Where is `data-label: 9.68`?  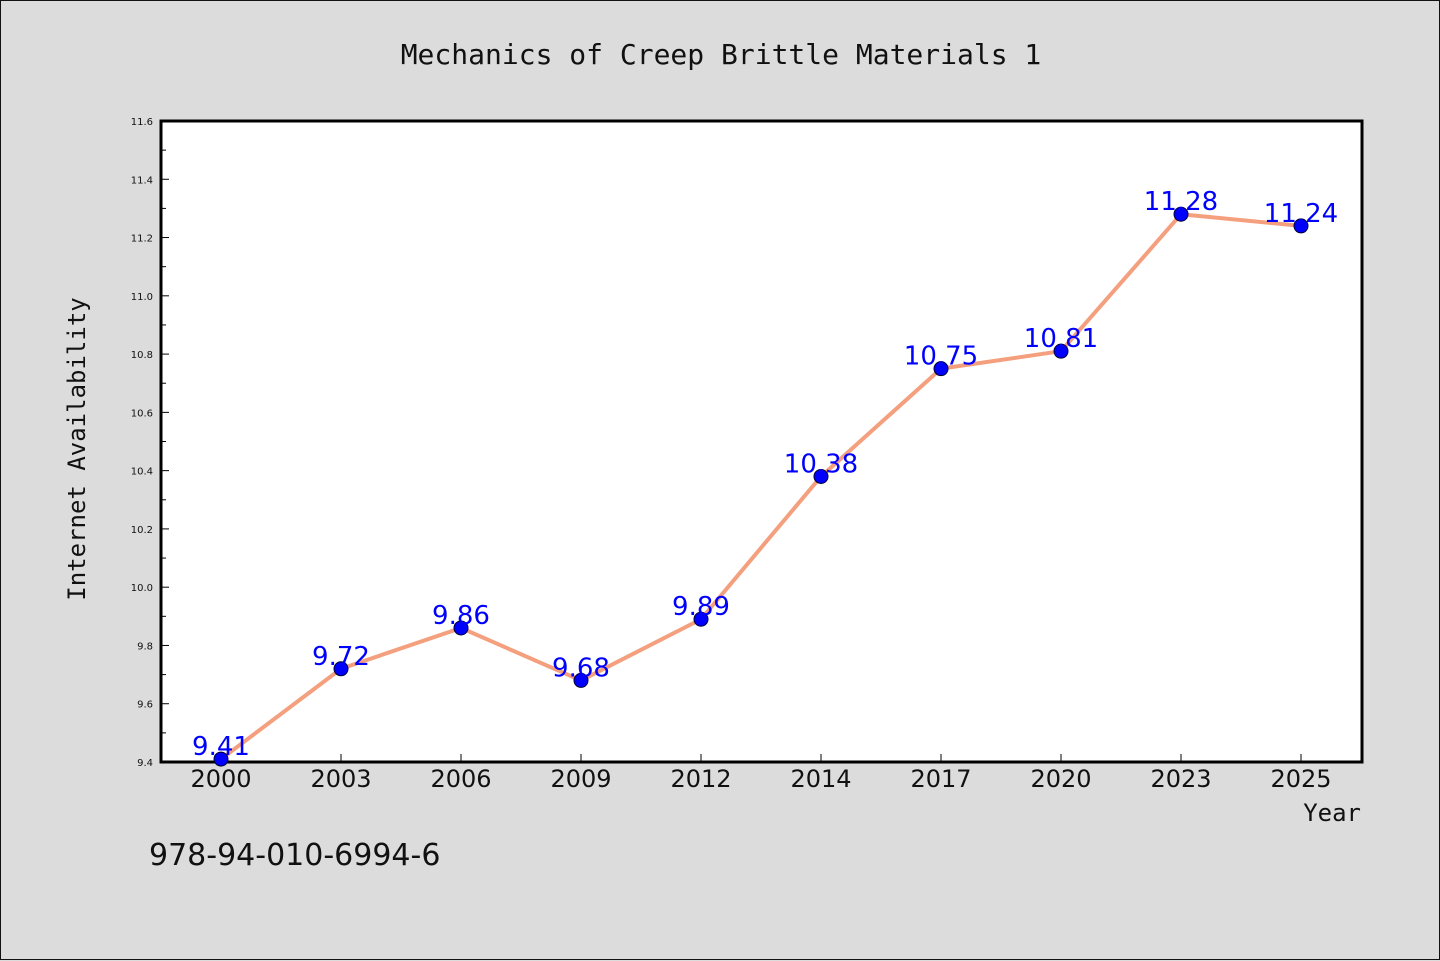
data-label: 9.68 is located at coordinates (581, 668).